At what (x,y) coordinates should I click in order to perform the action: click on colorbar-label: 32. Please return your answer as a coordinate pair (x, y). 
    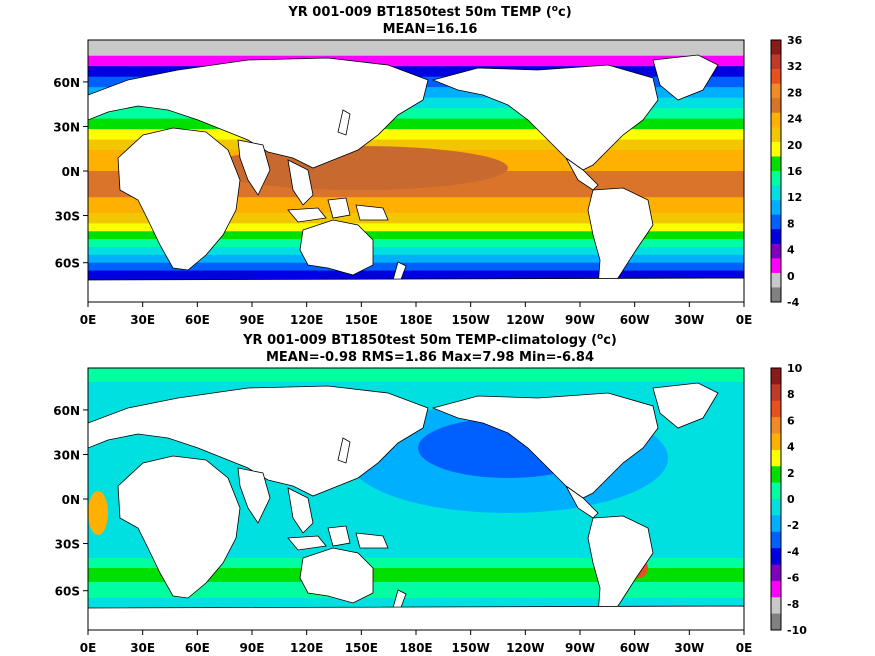
    Looking at the image, I should click on (794, 66).